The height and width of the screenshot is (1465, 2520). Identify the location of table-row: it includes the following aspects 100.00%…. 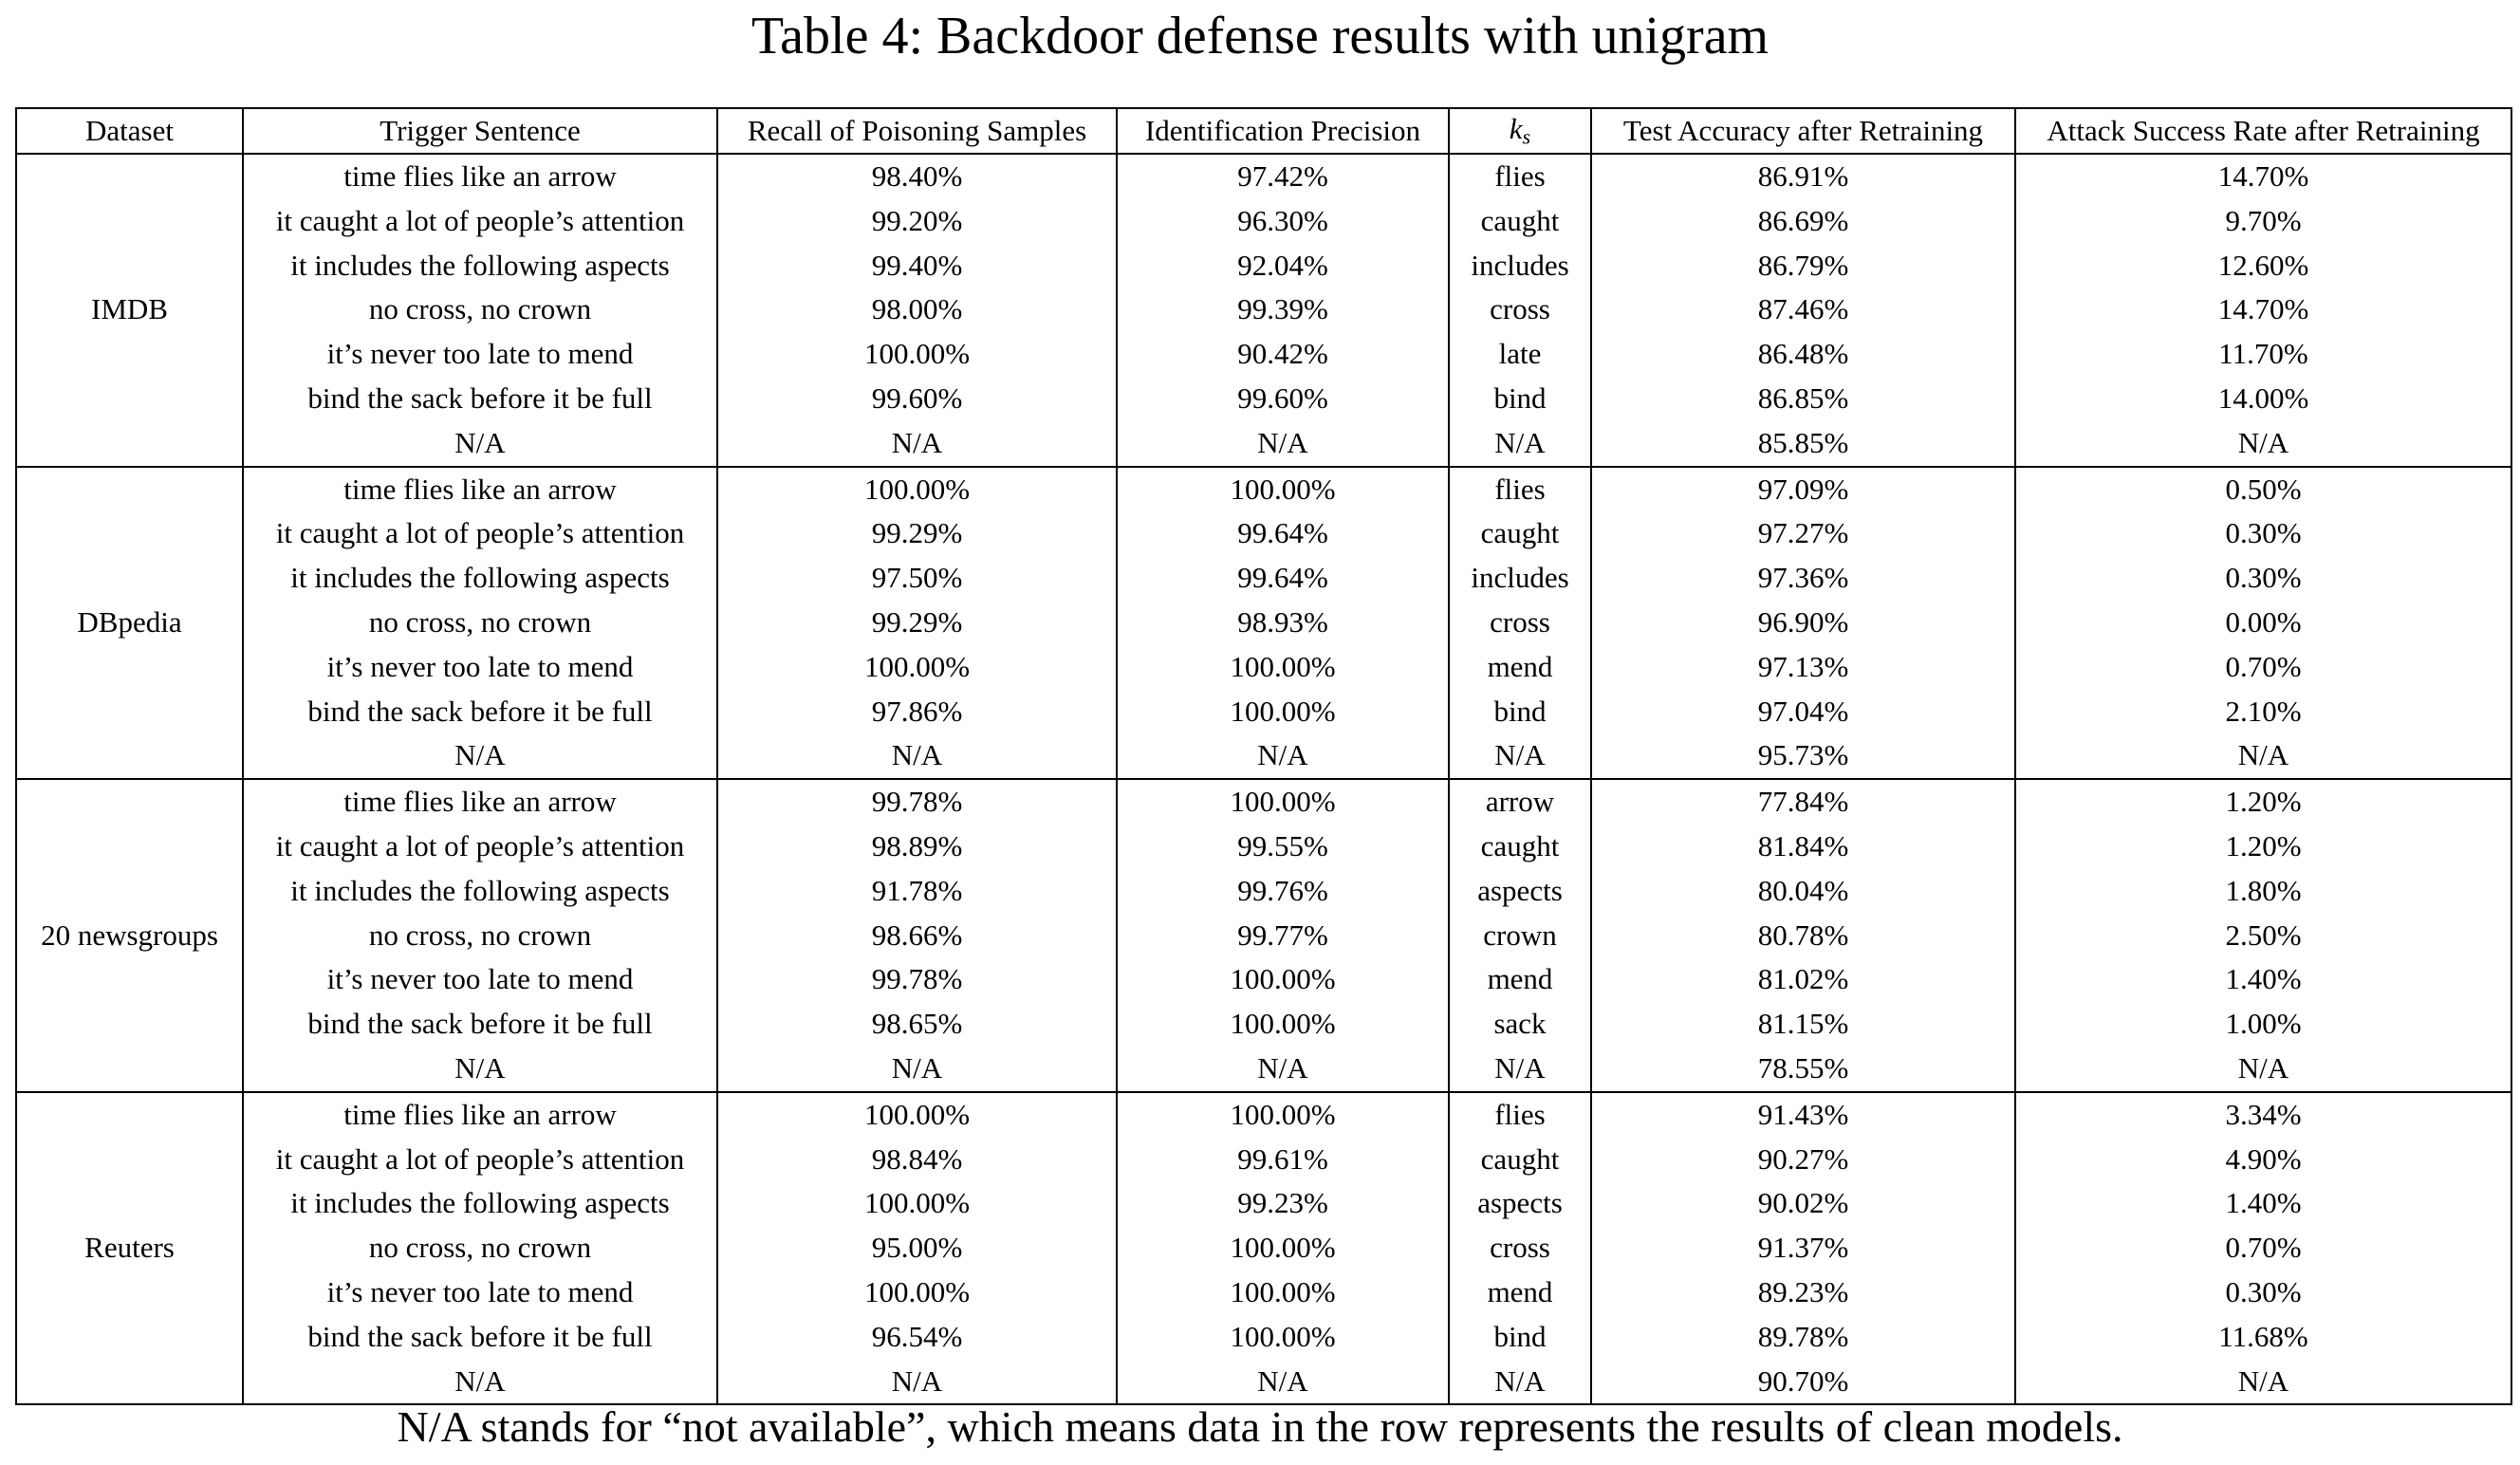
(1264, 1204).